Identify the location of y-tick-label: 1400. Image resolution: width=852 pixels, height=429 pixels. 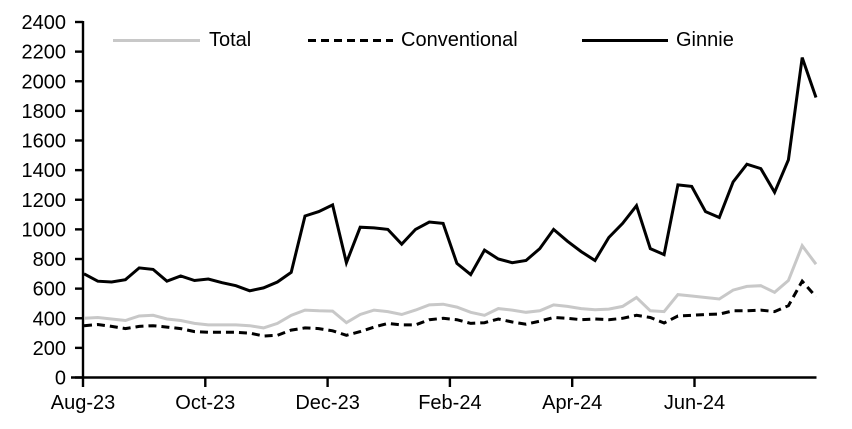
(44, 171).